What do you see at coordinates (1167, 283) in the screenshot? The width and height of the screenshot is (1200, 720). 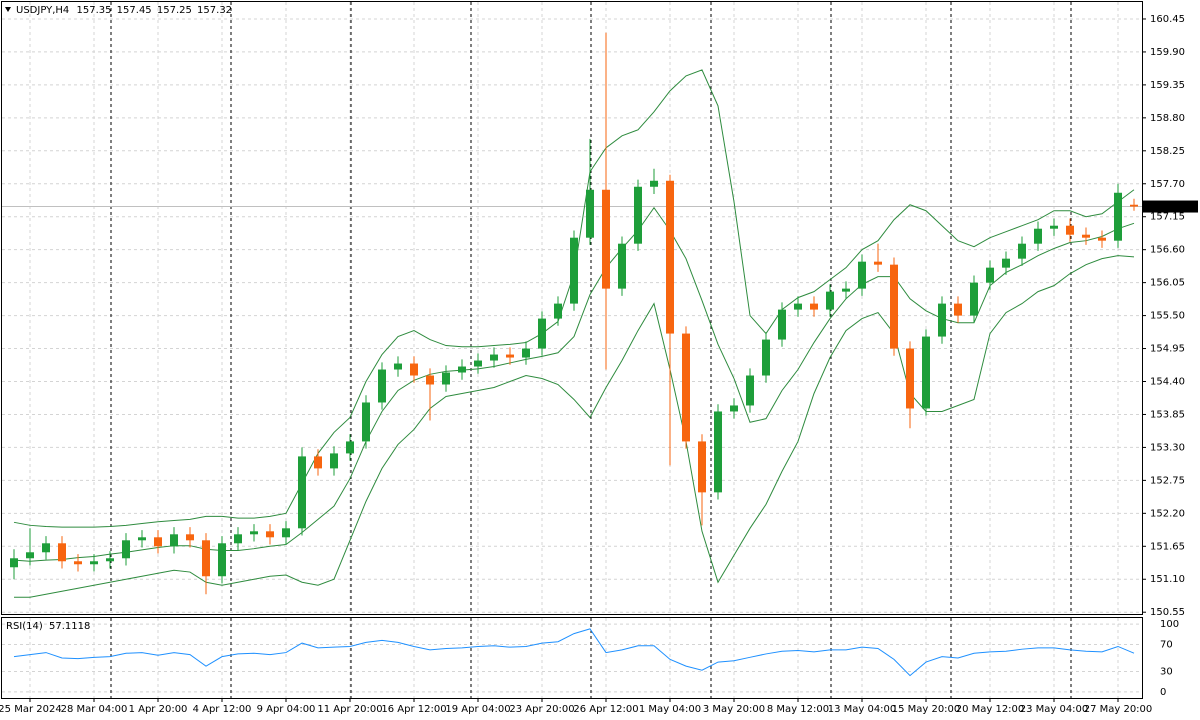 I see `y-tick-label: 156.05` at bounding box center [1167, 283].